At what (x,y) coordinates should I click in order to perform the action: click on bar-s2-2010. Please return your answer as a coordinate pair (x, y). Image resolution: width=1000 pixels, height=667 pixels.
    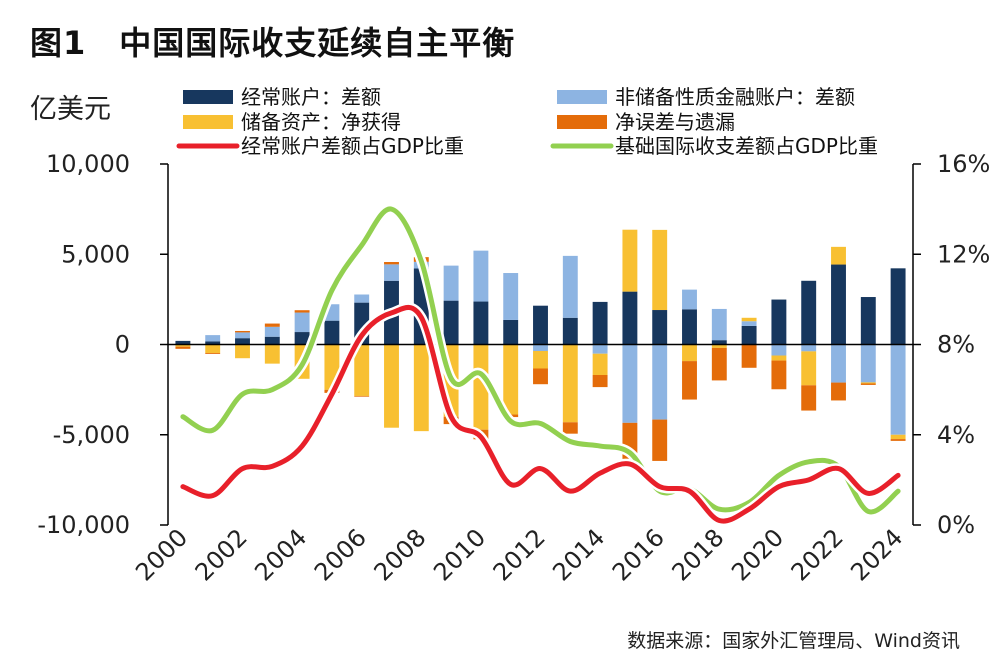
    Looking at the image, I should click on (481, 387).